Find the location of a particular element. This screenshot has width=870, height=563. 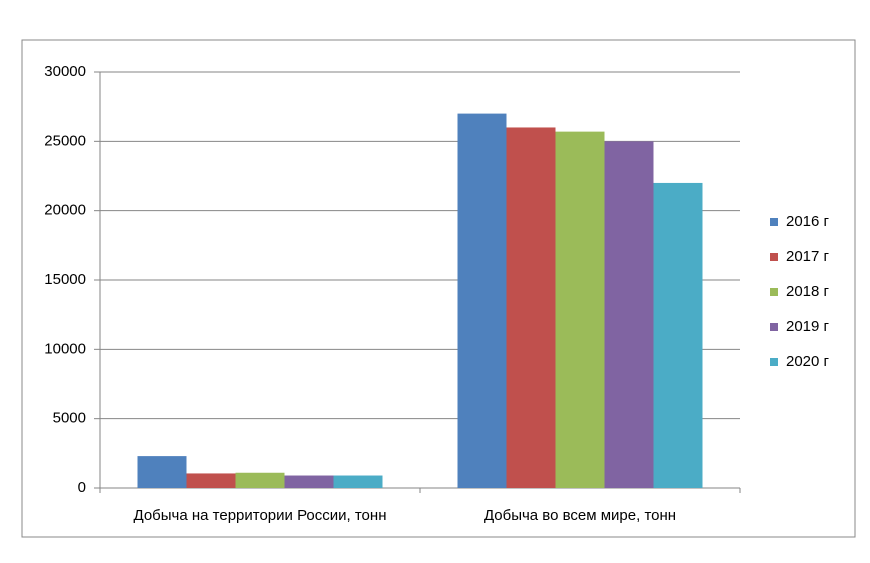

y-tick-label: 25000 is located at coordinates (65, 140).